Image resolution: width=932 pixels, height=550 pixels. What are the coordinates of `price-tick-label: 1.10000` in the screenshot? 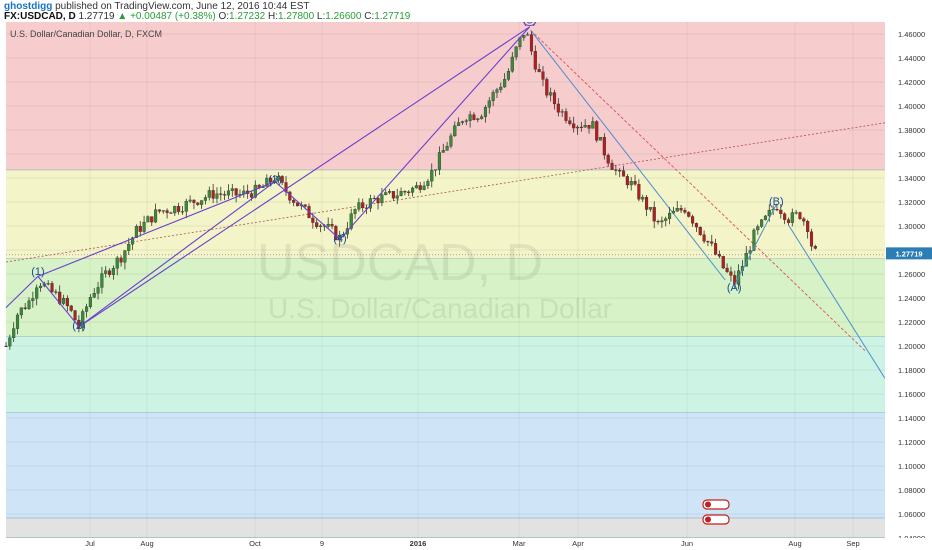 It's located at (911, 466).